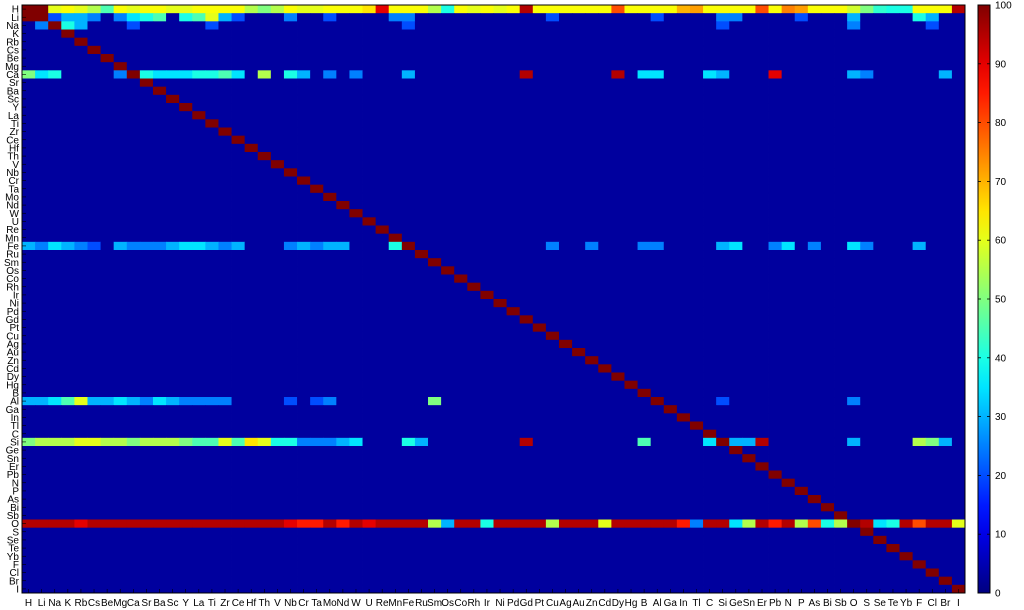  Describe the element at coordinates (841, 132) in the screenshot. I see `heatmap-cell-Zr-Sb` at that location.